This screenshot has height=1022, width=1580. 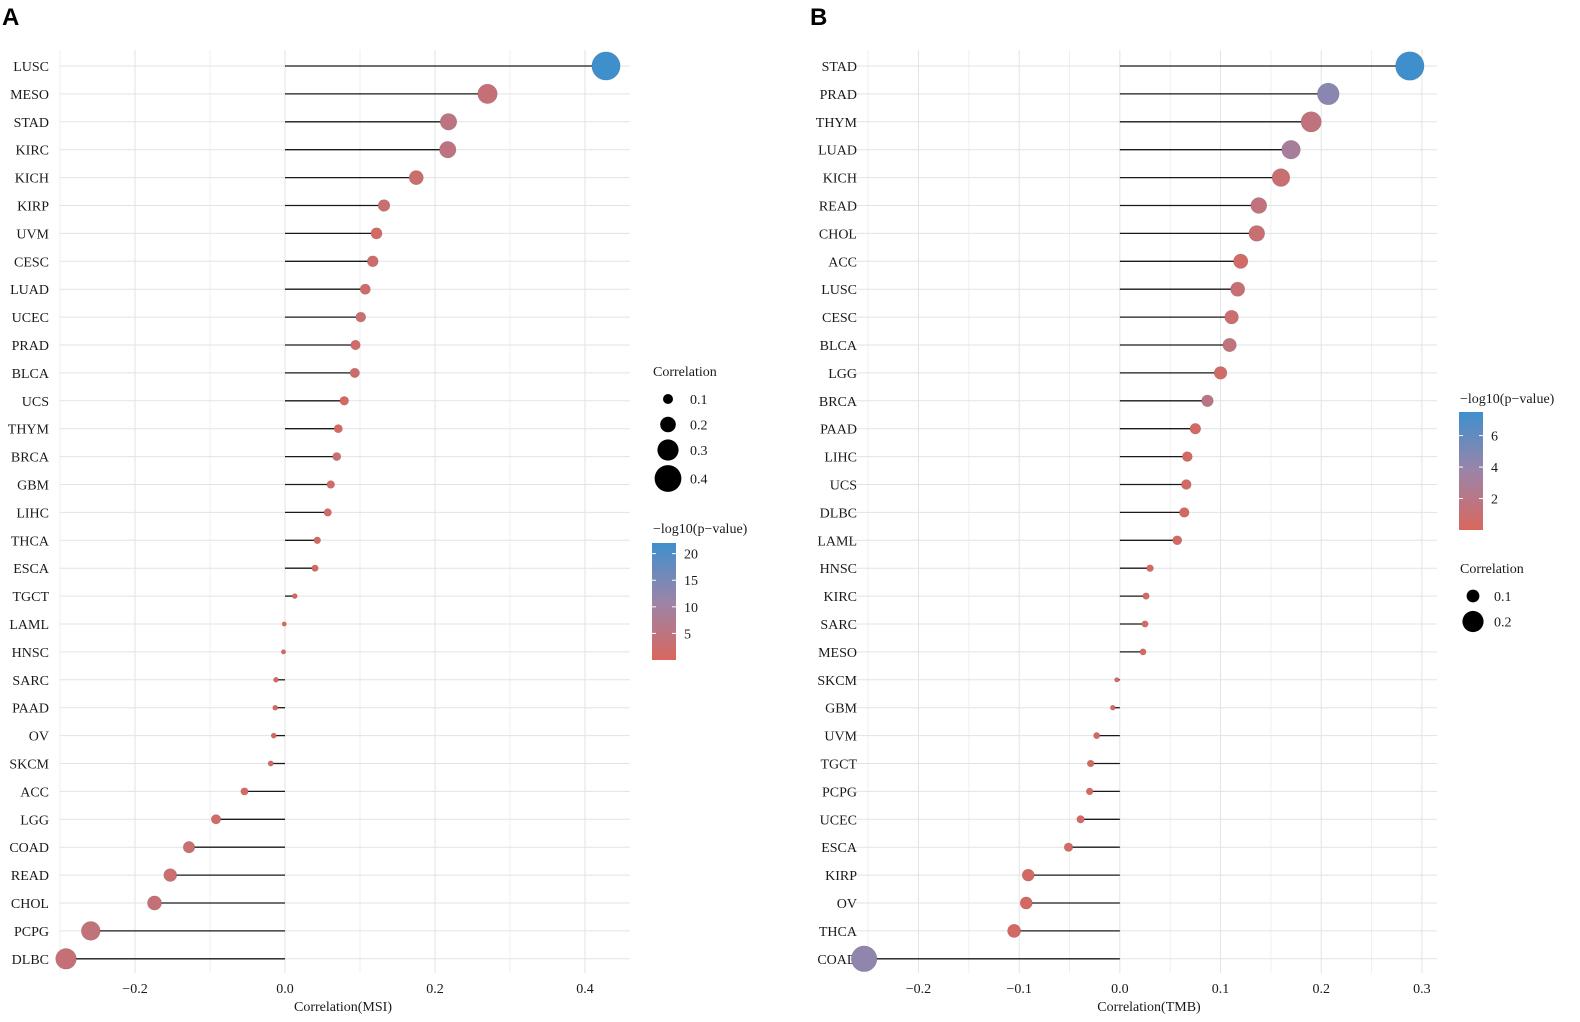 What do you see at coordinates (244, 791) in the screenshot?
I see `dot-acc` at bounding box center [244, 791].